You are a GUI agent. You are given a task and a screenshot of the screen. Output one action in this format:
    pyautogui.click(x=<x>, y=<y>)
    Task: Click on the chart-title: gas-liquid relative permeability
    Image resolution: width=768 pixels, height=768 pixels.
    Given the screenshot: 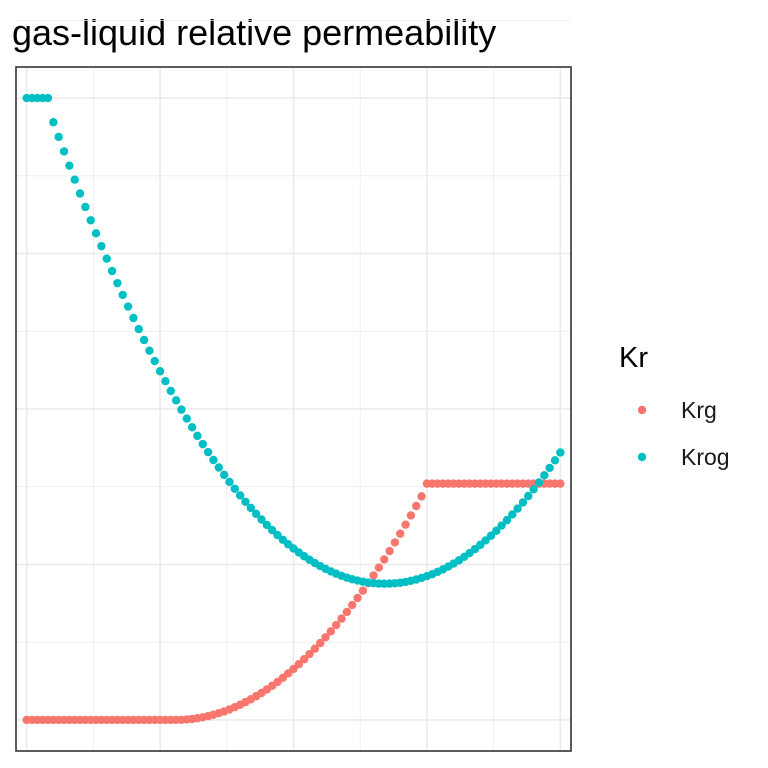 What is the action you would take?
    pyautogui.click(x=254, y=32)
    